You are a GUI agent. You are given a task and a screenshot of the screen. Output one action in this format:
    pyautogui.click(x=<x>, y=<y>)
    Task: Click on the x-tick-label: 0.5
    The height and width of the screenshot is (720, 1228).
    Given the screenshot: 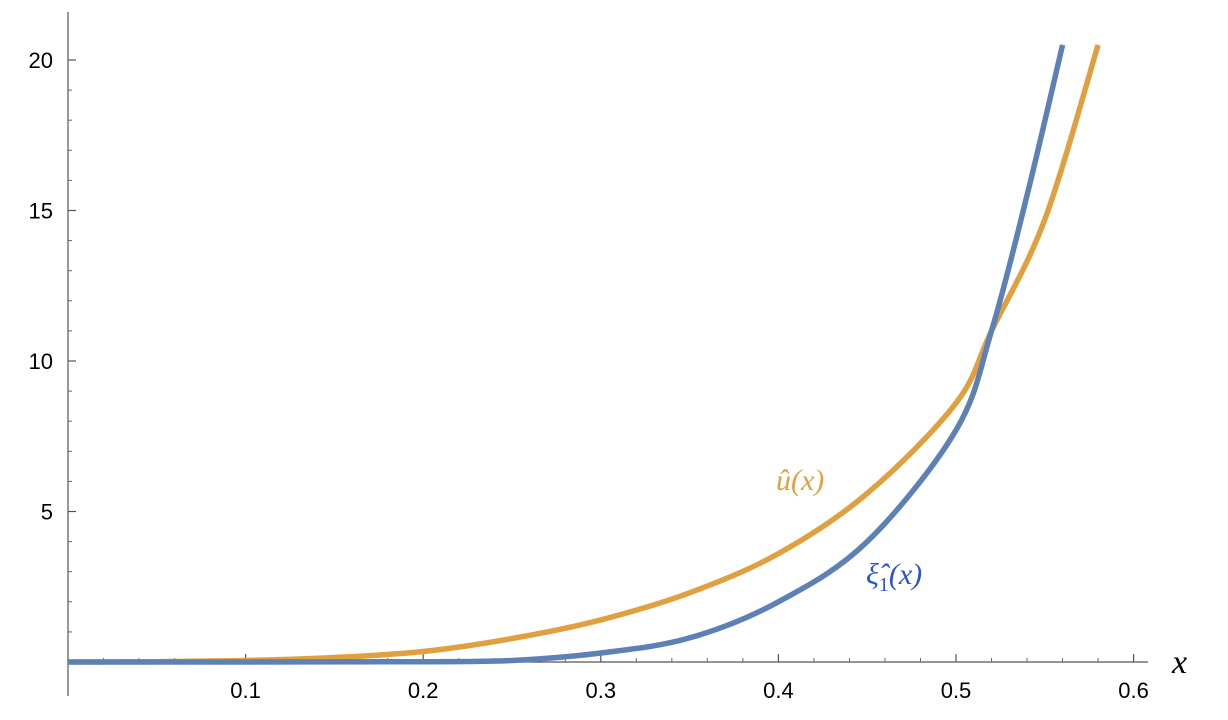 What is the action you would take?
    pyautogui.click(x=956, y=690)
    